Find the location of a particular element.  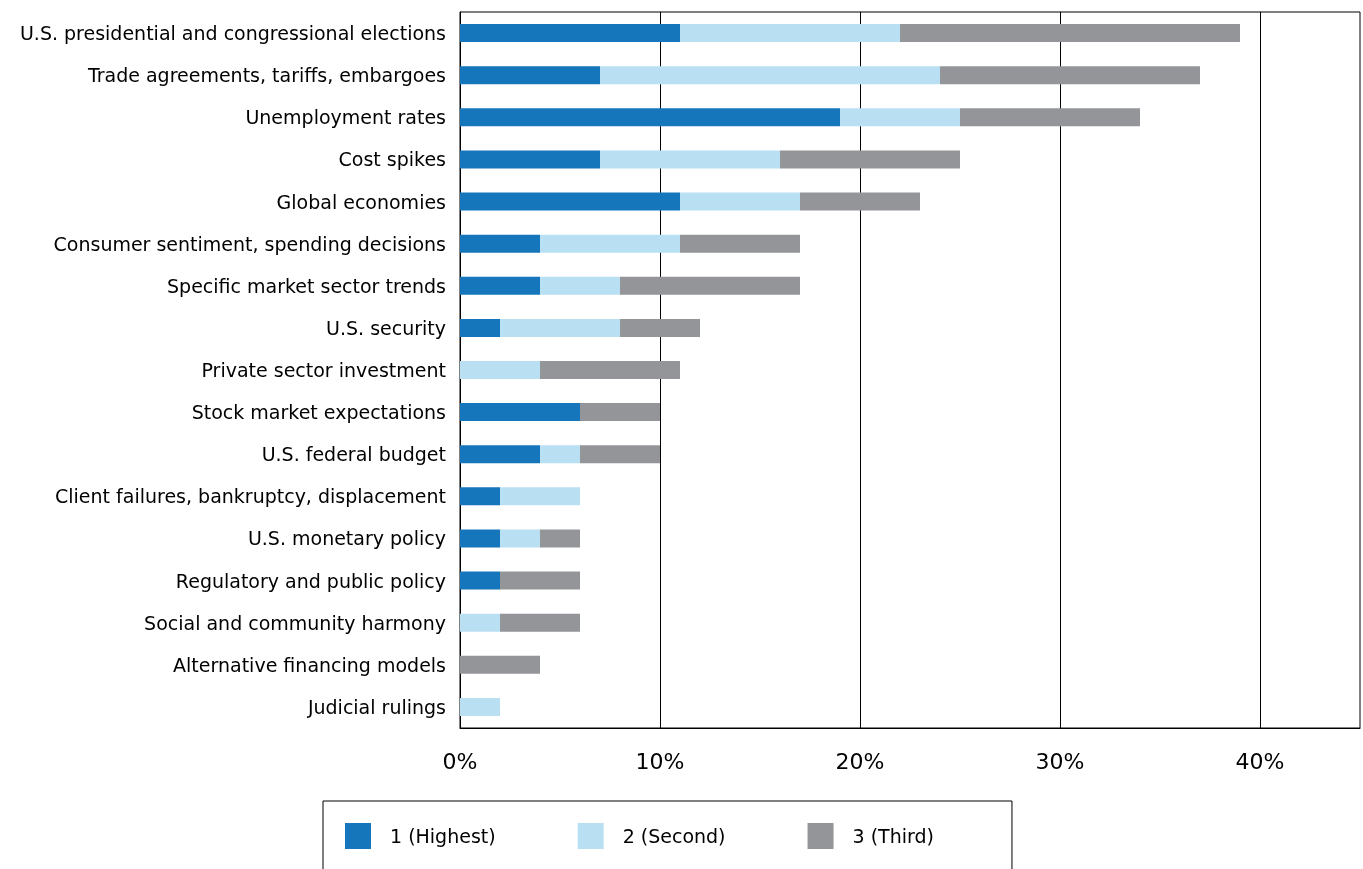

y-tick-label: Consumer sentiment, spending decisions is located at coordinates (249, 243).